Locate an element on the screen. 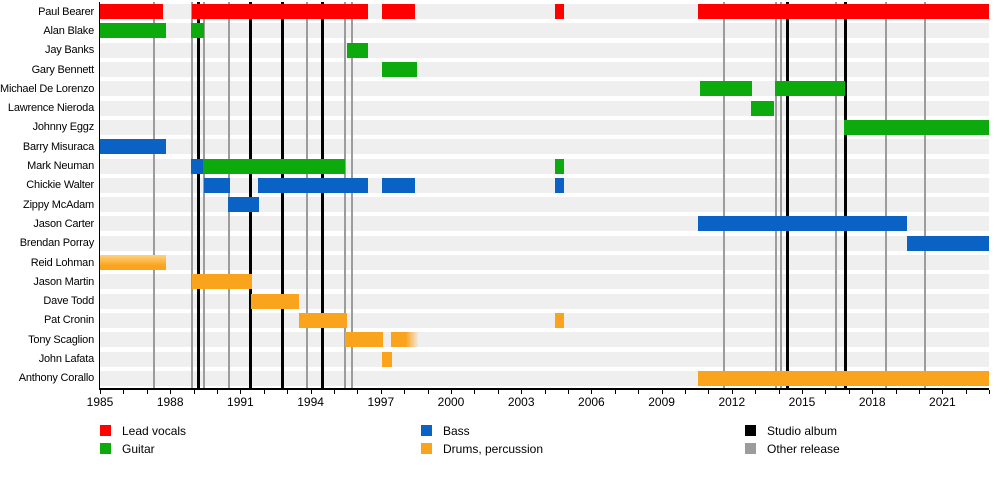  legend-label: Other release is located at coordinates (803, 449).